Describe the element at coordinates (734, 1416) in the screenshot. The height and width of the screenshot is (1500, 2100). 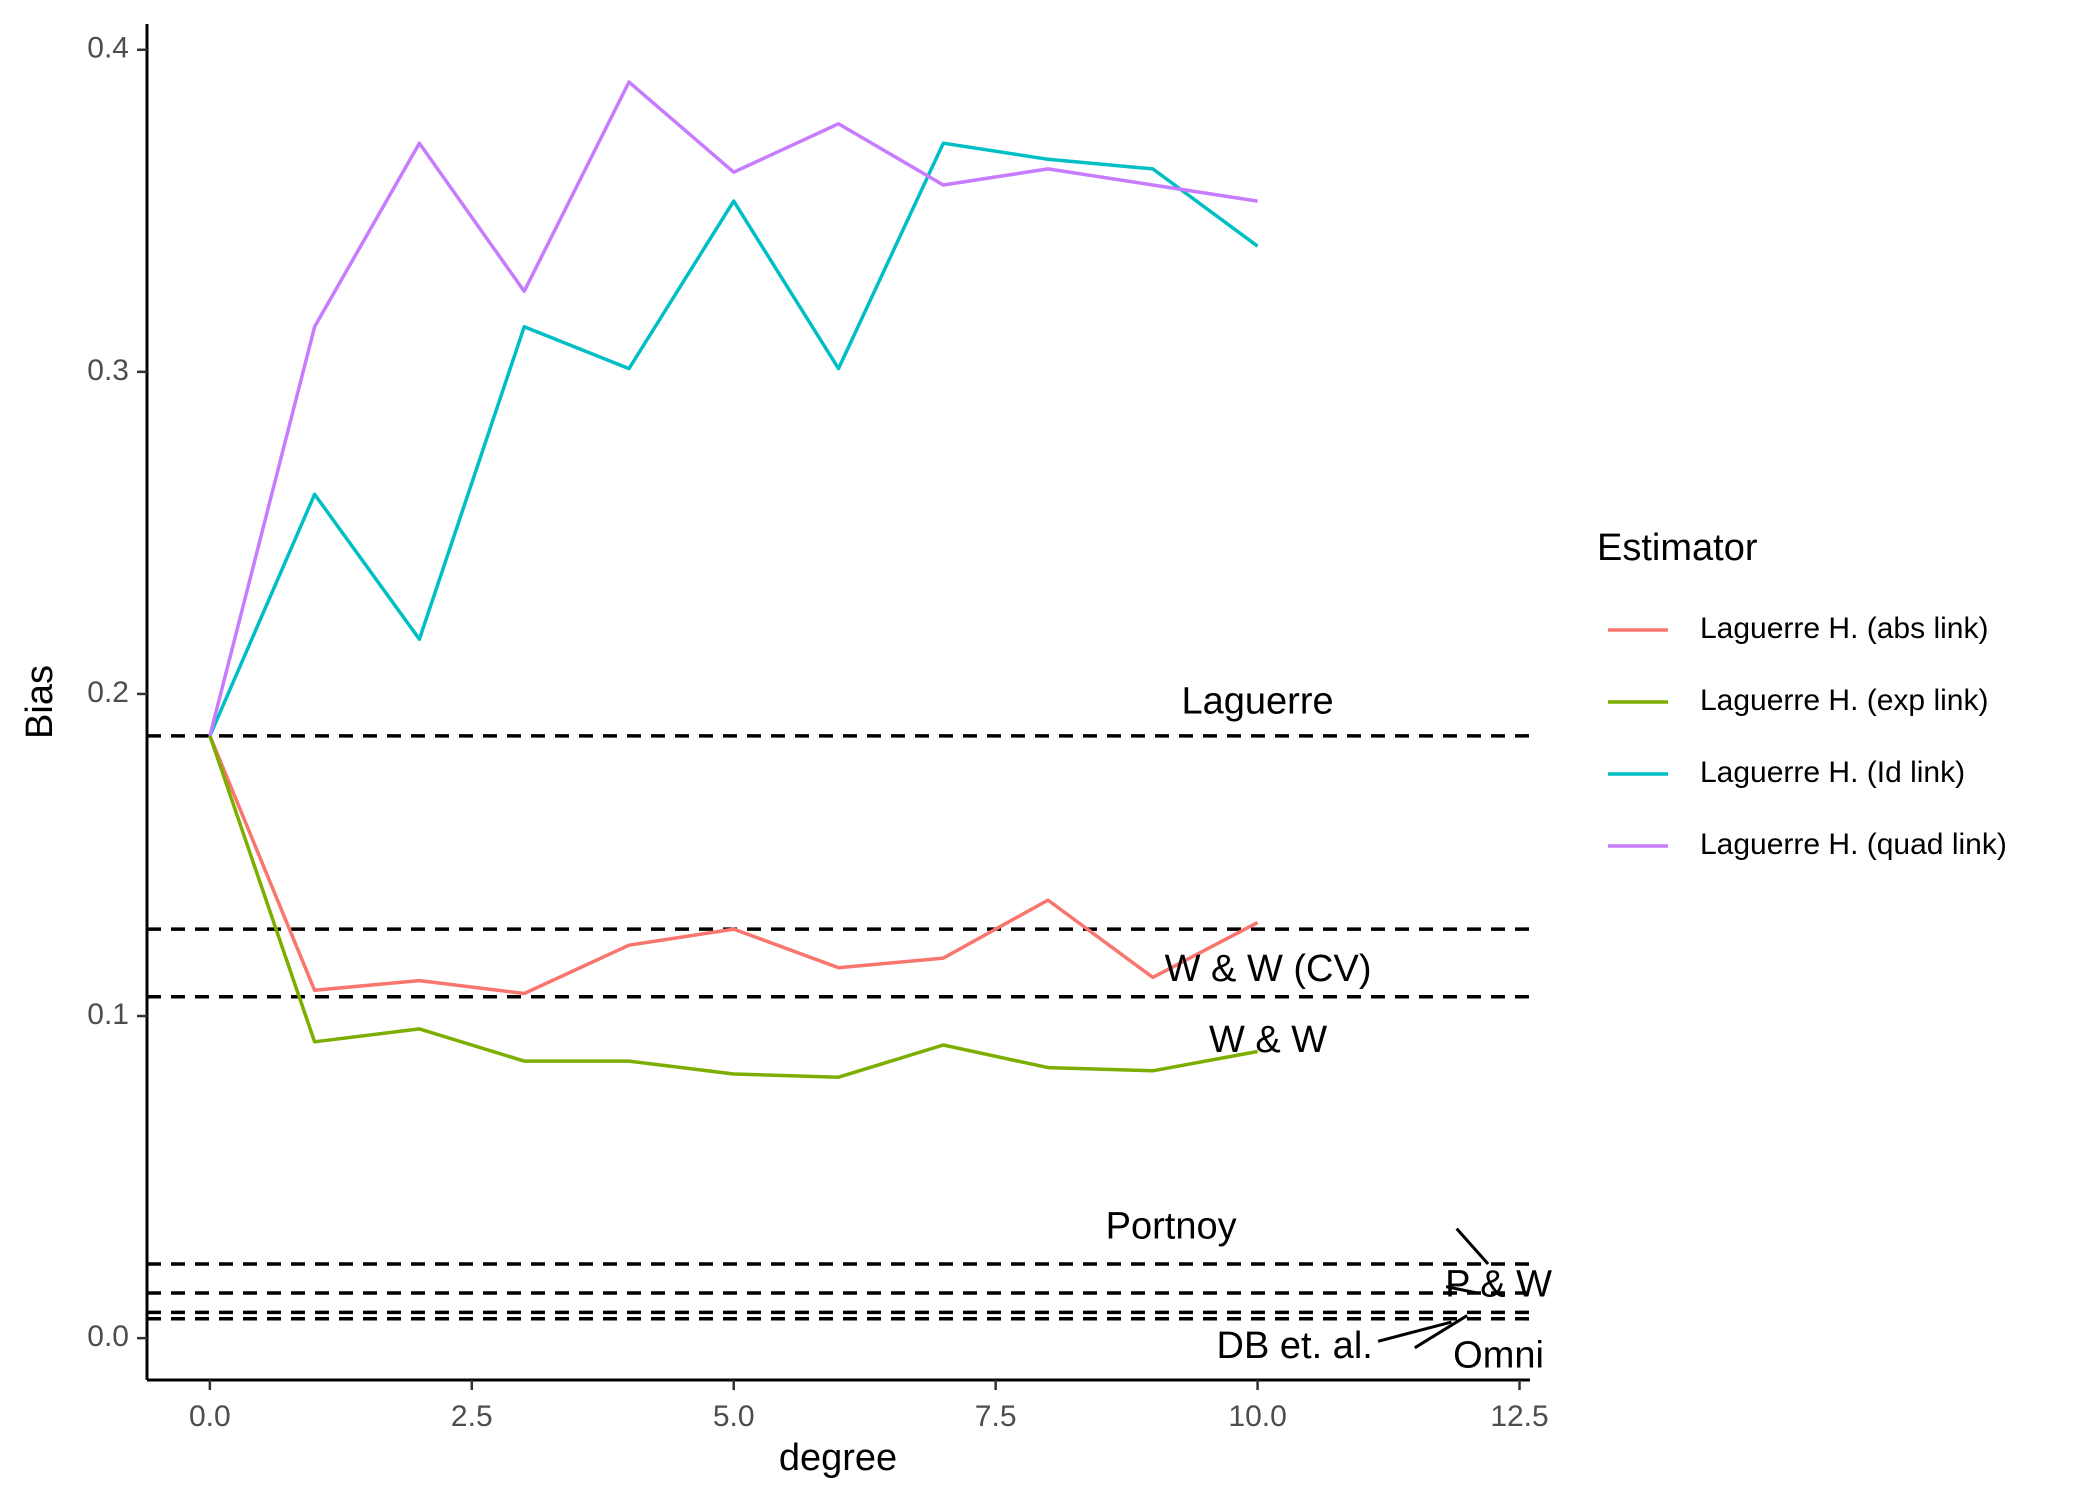
I see `x-tick-label: 5.0` at that location.